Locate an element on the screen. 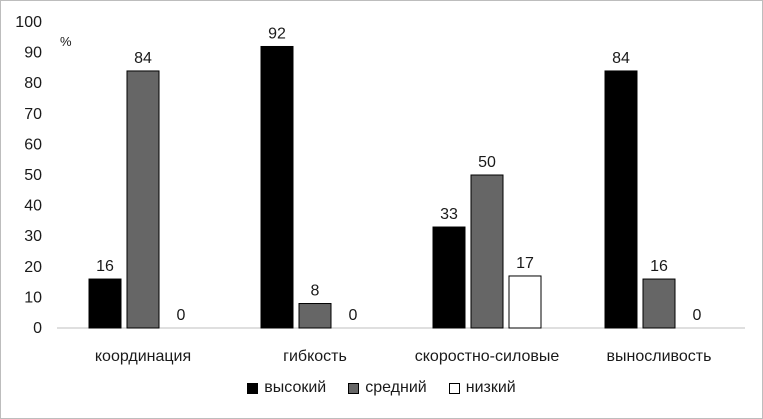 Image resolution: width=763 pixels, height=419 pixels. x-category-label: выносливость is located at coordinates (659, 356).